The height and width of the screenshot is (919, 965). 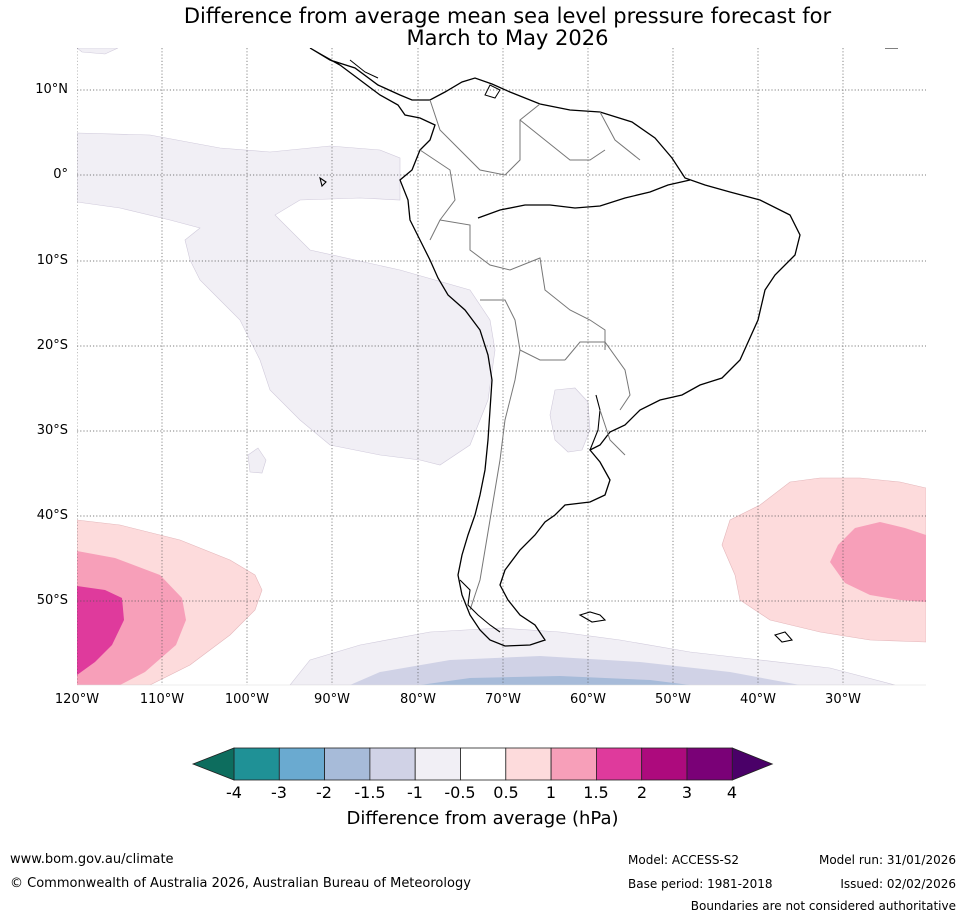 I want to click on parana-river, so click(x=595, y=422).